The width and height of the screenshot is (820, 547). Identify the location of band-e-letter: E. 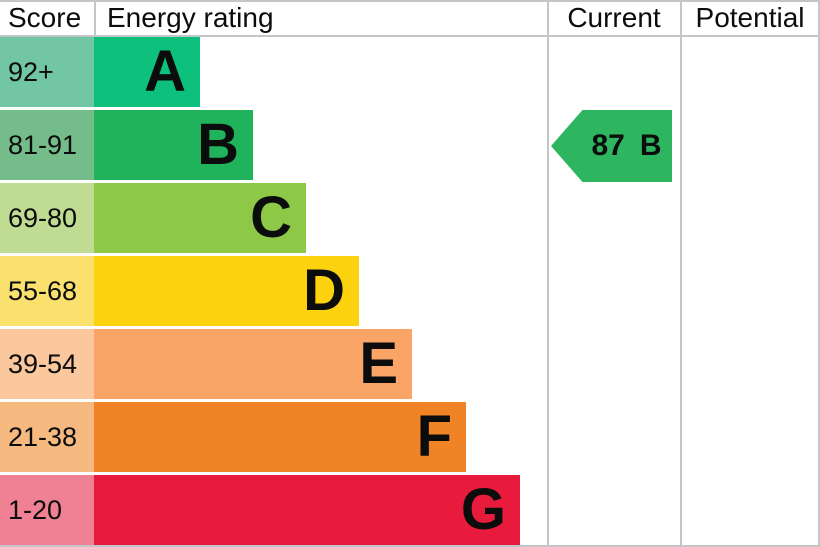
(378, 363).